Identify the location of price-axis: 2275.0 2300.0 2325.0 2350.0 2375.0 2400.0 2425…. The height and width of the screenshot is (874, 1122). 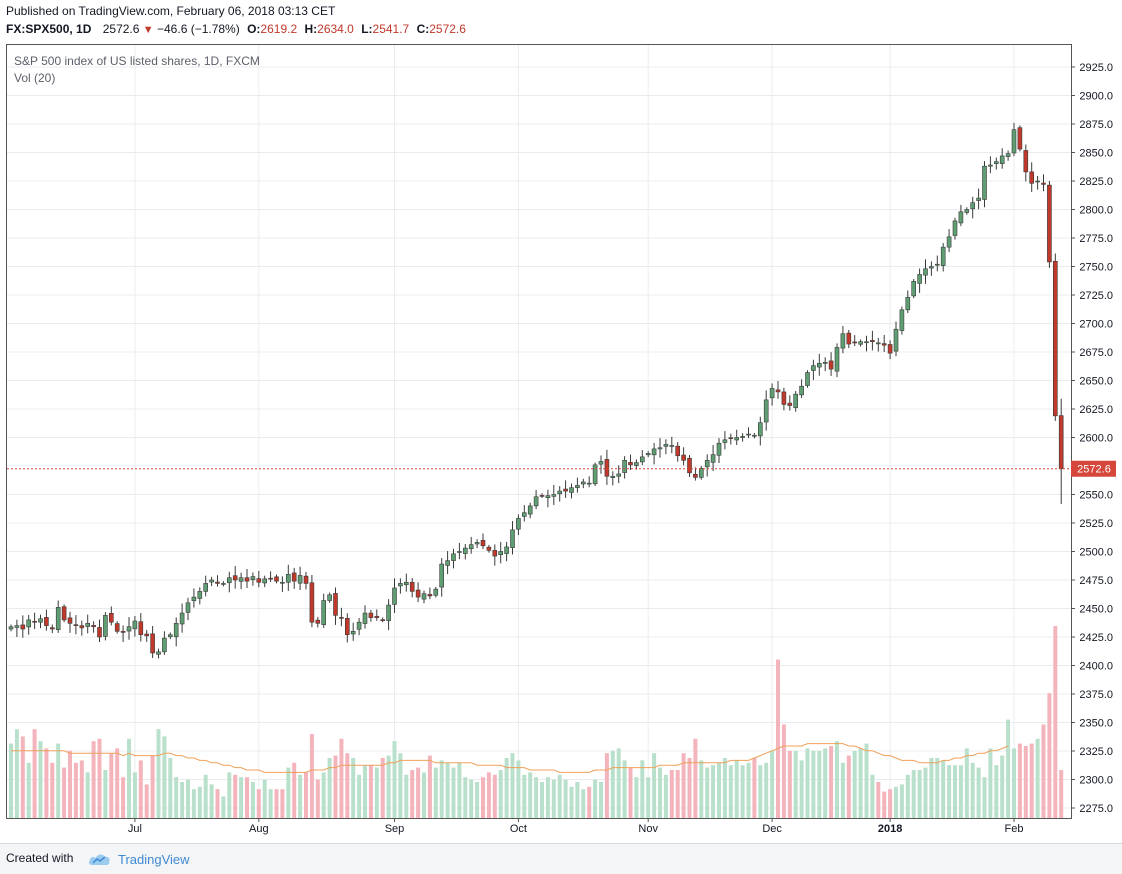
(1093, 438).